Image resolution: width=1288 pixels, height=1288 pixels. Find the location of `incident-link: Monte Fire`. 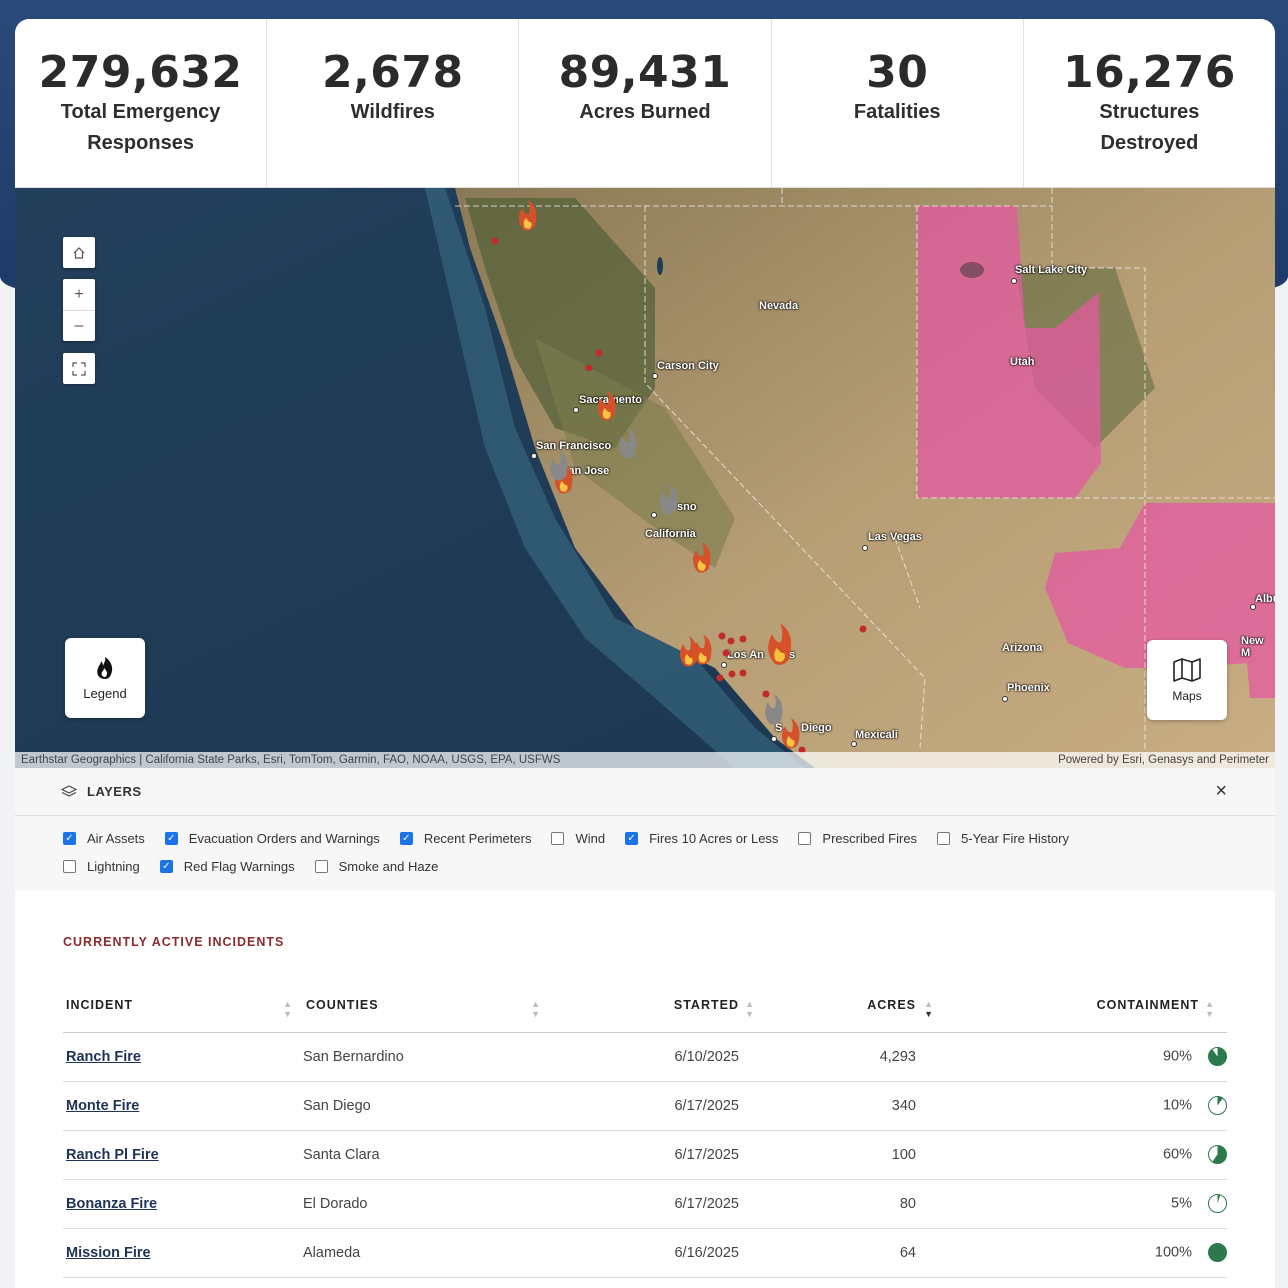

incident-link: Monte Fire is located at coordinates (103, 1105).